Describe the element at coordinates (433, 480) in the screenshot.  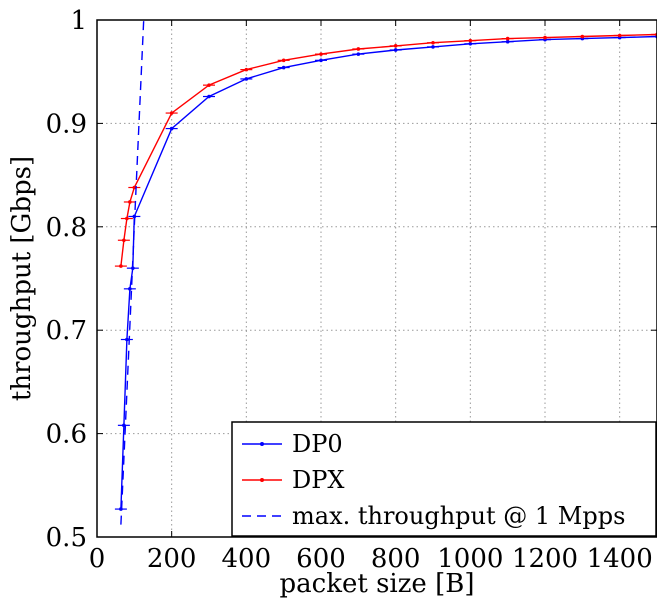
I see `legend-entries: DP0 DPX max. throughput @ 1 Mpps` at that location.